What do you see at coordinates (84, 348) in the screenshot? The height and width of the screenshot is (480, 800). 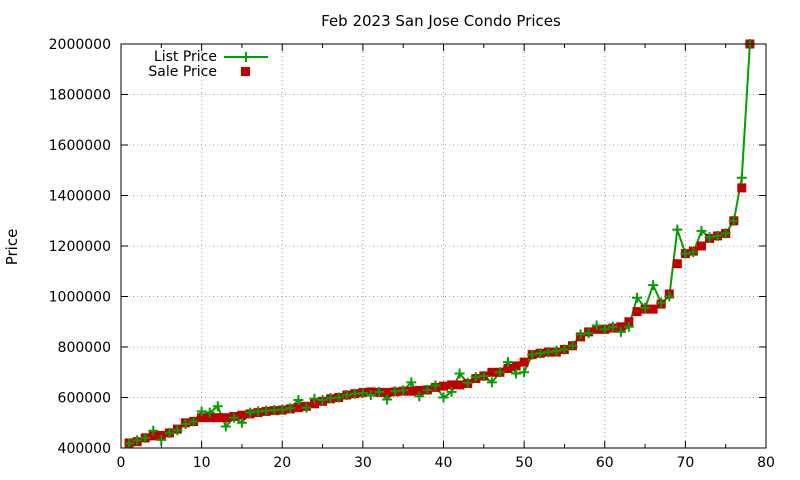 I see `y-tick-label: 800000` at bounding box center [84, 348].